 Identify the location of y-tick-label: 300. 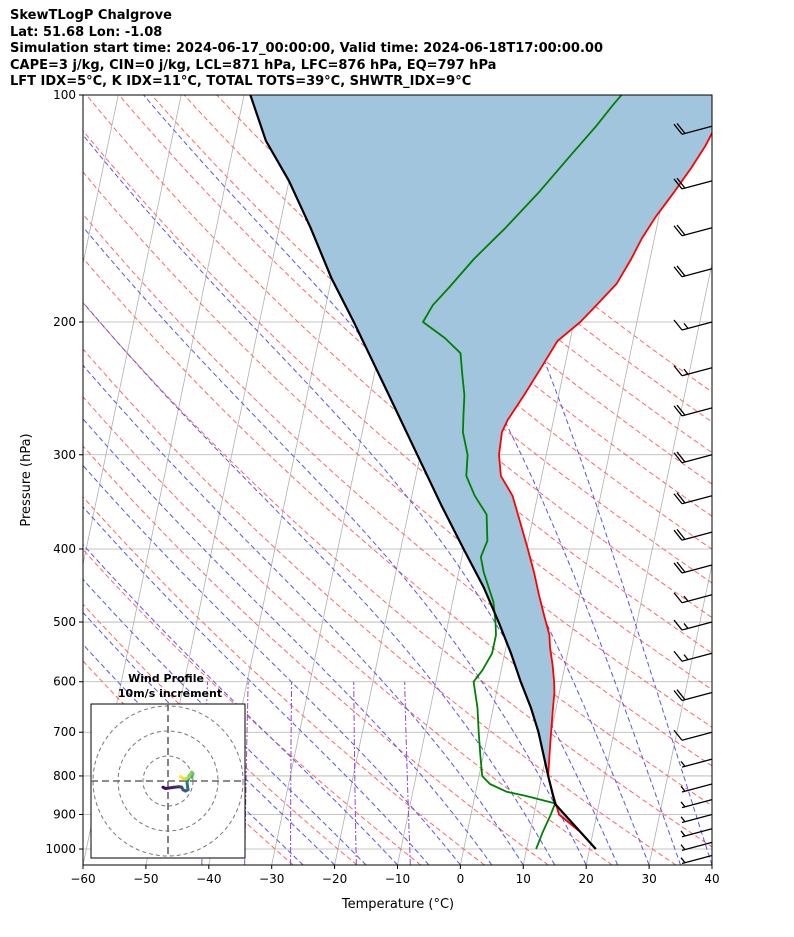
(64, 455).